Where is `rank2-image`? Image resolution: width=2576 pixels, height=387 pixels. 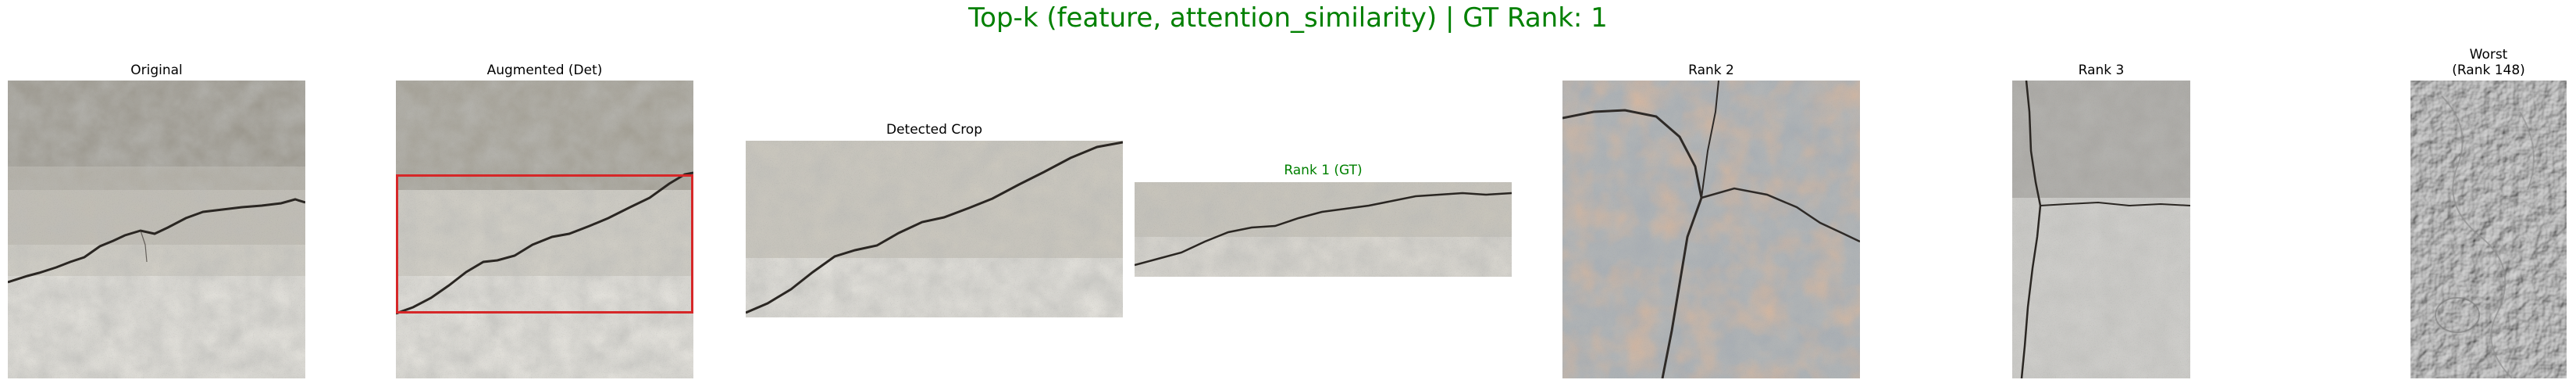
rank2-image is located at coordinates (1711, 229).